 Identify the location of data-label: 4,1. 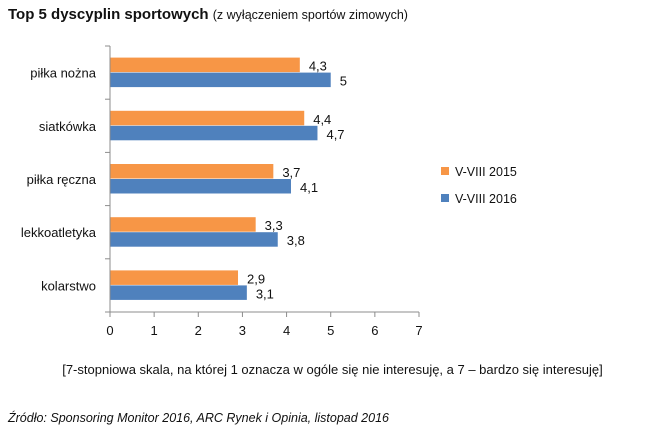
(309, 187).